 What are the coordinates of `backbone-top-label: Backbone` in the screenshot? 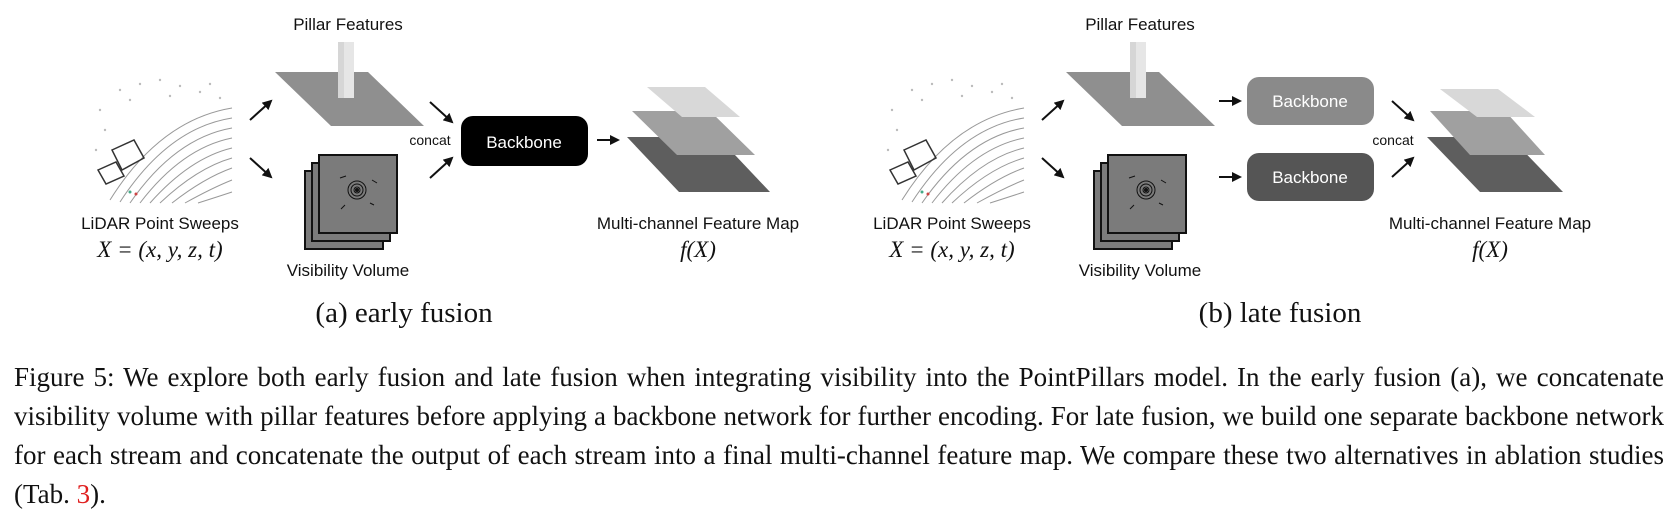 It's located at (1310, 101).